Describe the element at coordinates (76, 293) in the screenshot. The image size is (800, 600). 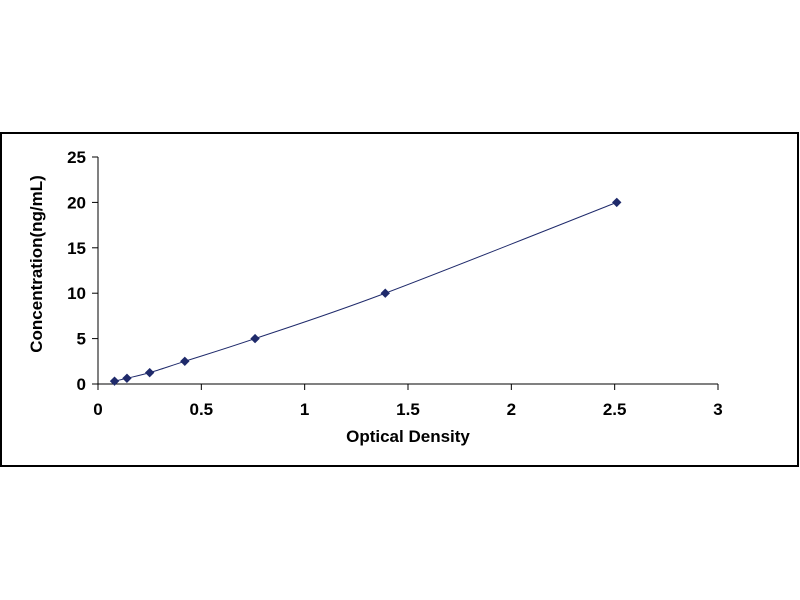
I see `y-tick-label: 10` at that location.